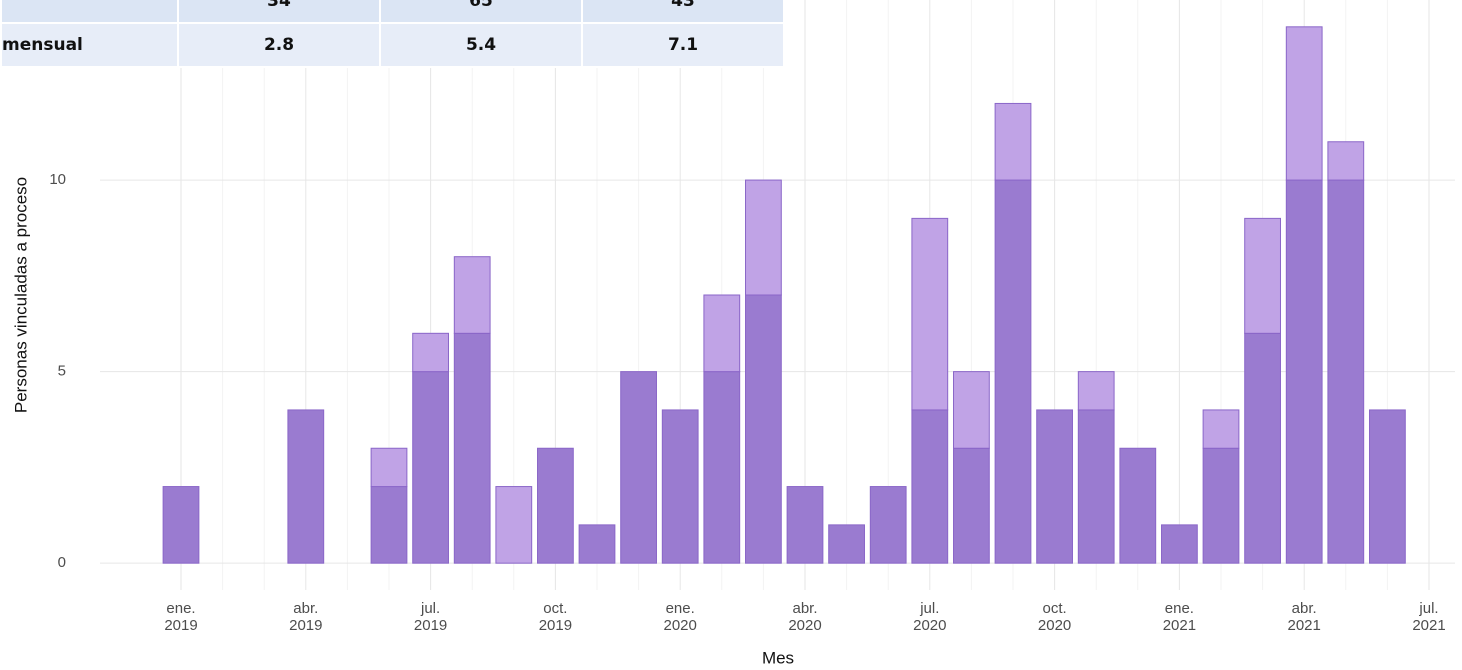 The width and height of the screenshot is (1462, 670). I want to click on cell: 65, so click(481, 12).